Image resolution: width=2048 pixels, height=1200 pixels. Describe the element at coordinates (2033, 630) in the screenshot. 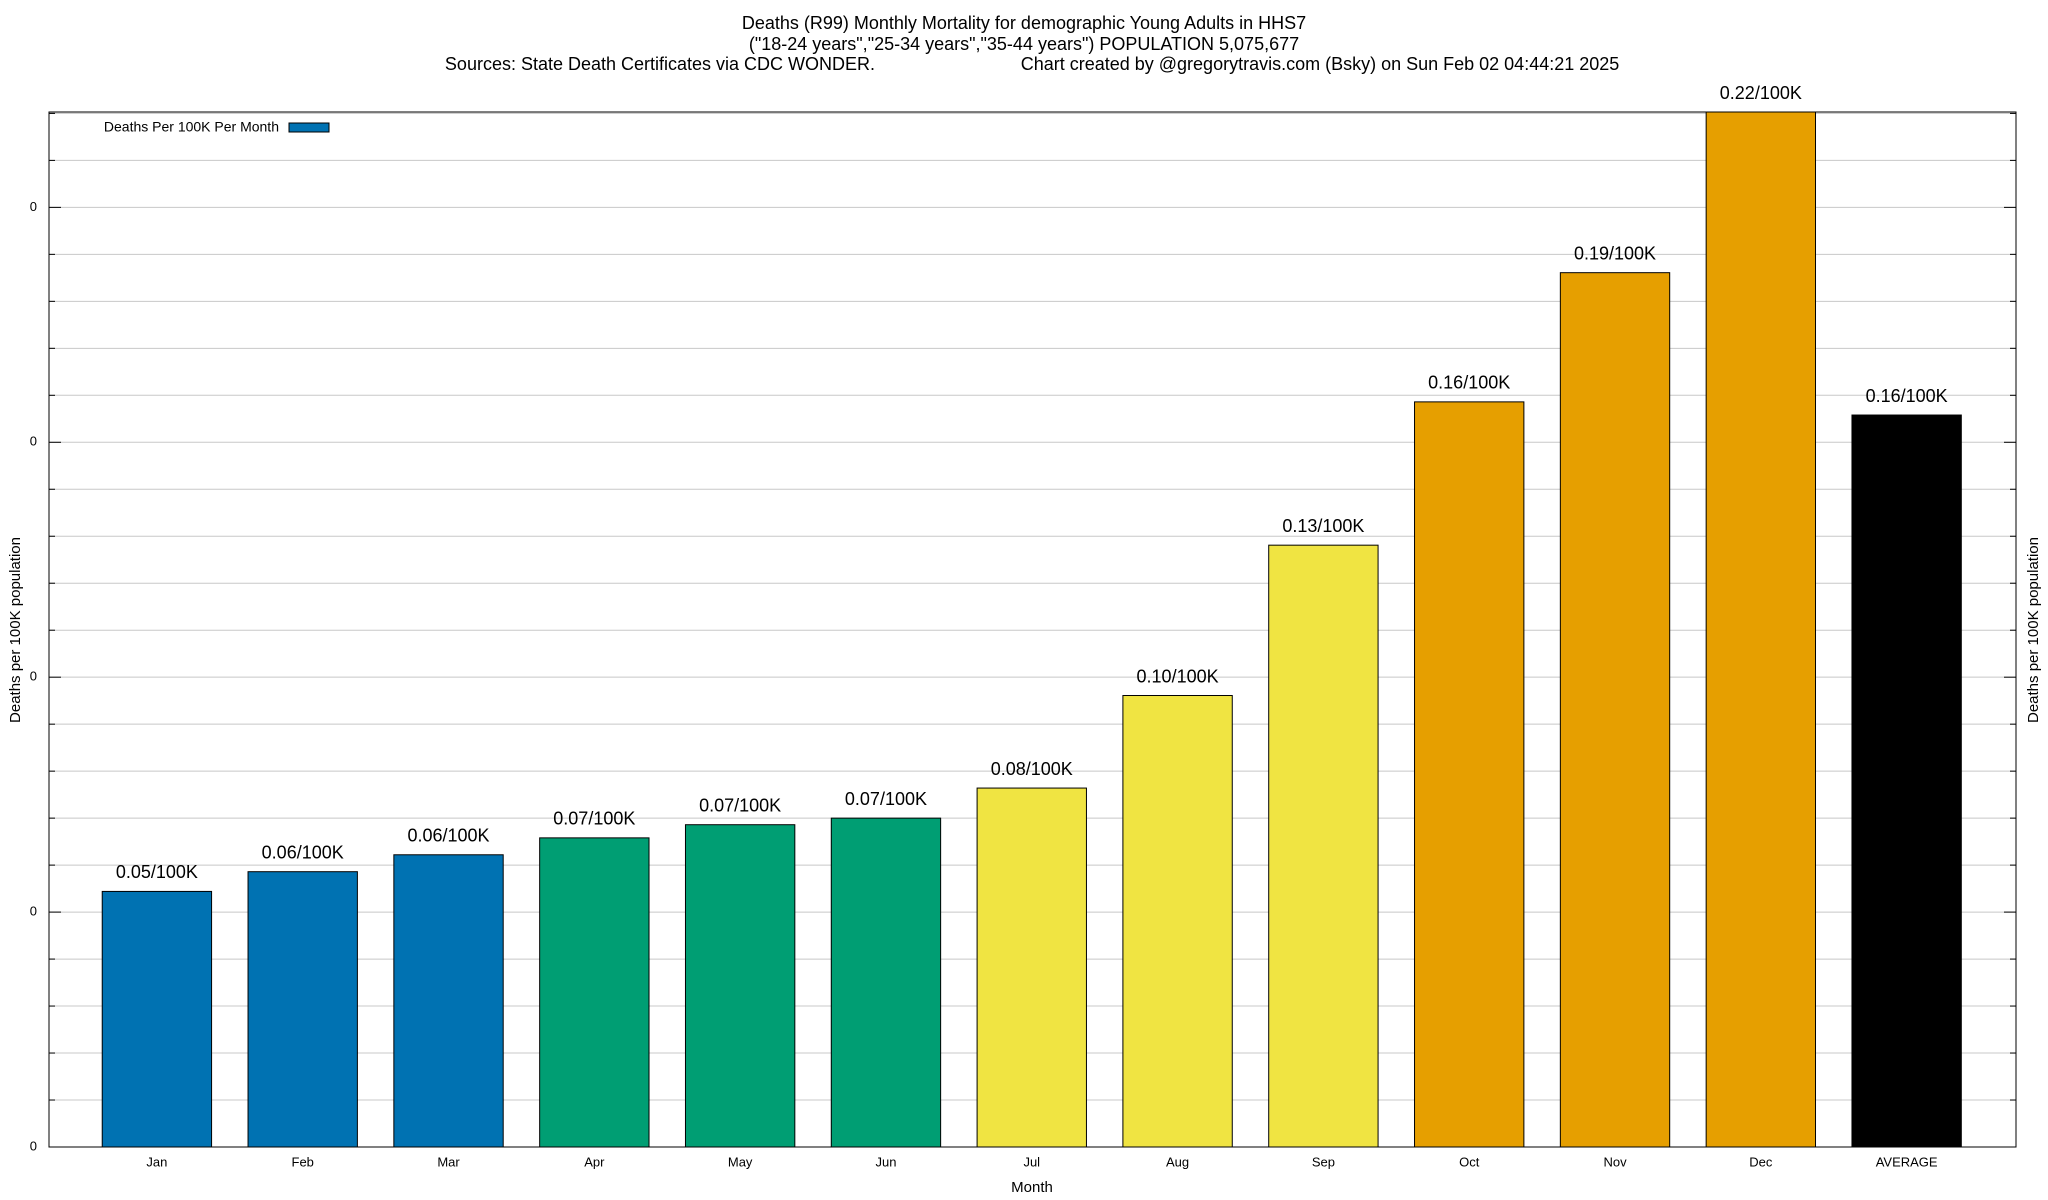

I see `y2-axis-label: Deaths per 100K population` at that location.